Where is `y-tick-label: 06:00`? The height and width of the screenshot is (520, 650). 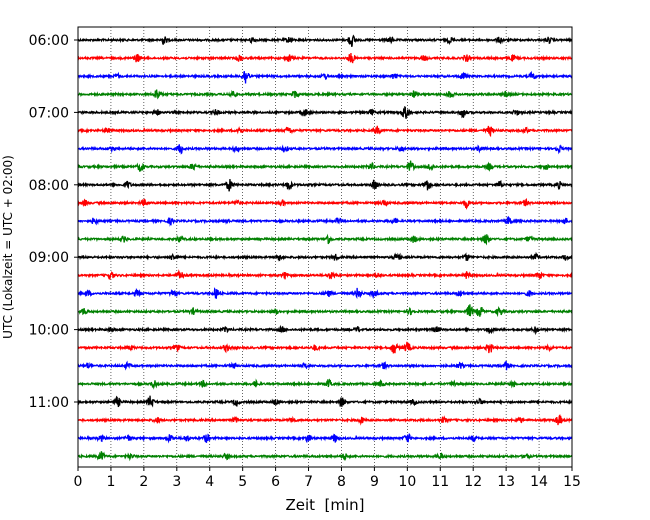 y-tick-label: 06:00 is located at coordinates (49, 41).